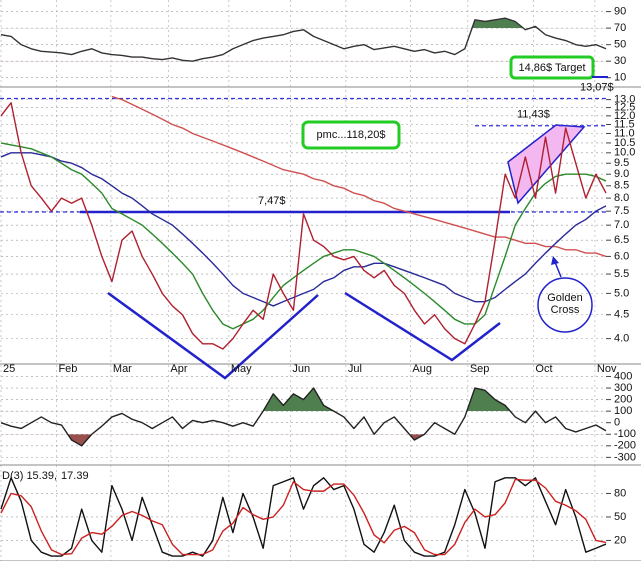 The height and width of the screenshot is (561, 641). What do you see at coordinates (620, 11) in the screenshot?
I see `y-tick-label: 90` at bounding box center [620, 11].